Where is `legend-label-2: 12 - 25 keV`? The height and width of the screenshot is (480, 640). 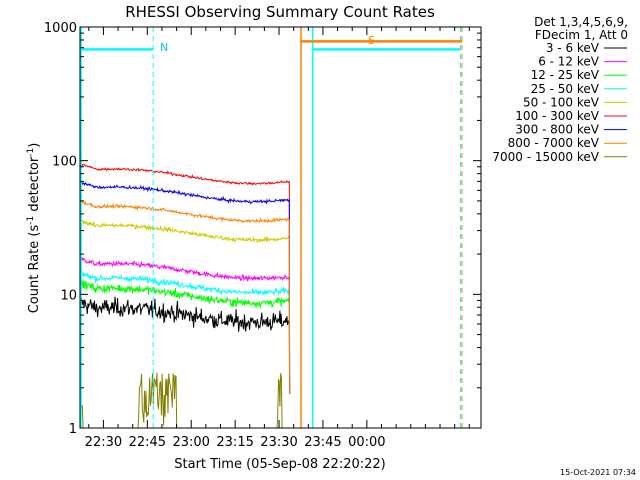 legend-label-2: 12 - 25 keV is located at coordinates (565, 75).